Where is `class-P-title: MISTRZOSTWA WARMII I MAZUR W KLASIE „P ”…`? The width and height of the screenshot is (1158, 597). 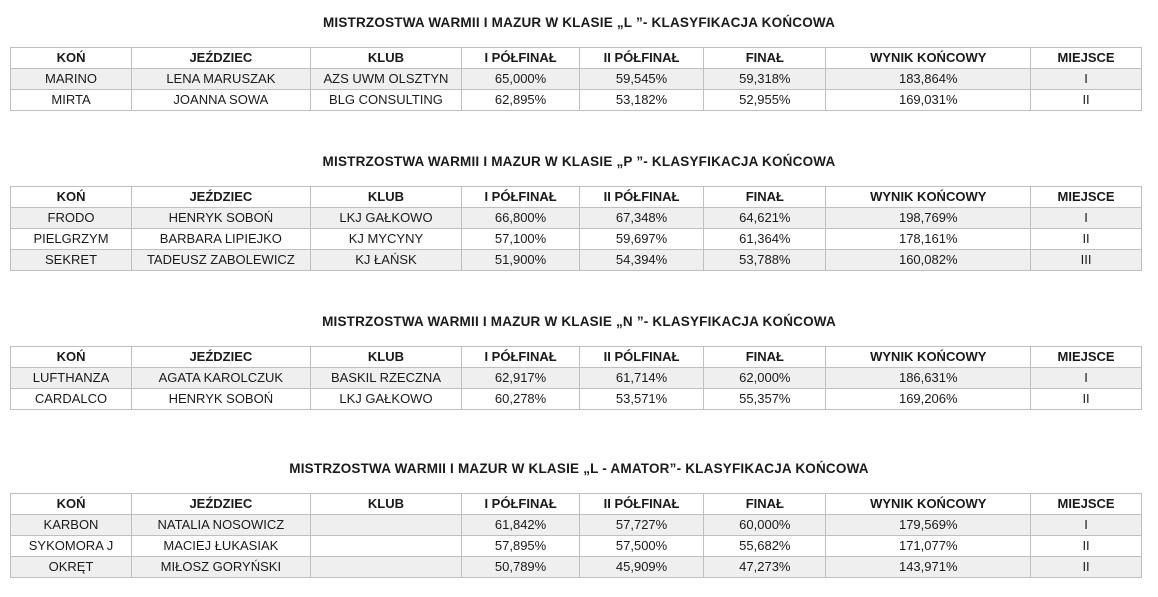 class-P-title: MISTRZOSTWA WARMII I MAZUR W KLASIE „P ”… is located at coordinates (579, 161).